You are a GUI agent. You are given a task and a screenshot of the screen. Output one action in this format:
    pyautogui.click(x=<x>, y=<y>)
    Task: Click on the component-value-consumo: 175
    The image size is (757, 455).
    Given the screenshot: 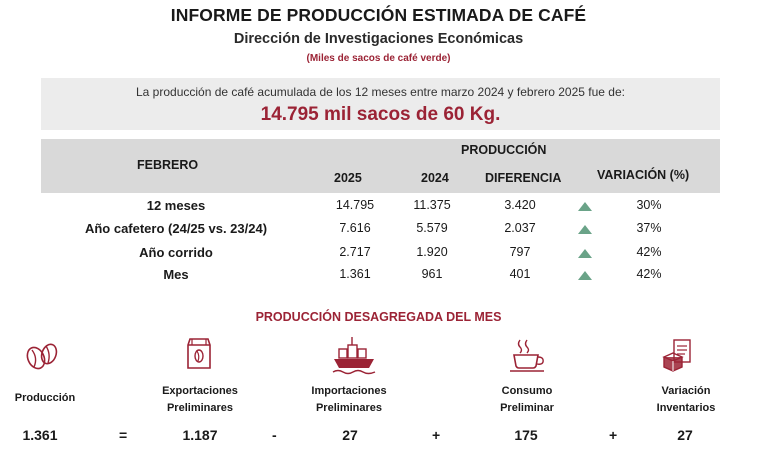 What is the action you would take?
    pyautogui.click(x=526, y=435)
    